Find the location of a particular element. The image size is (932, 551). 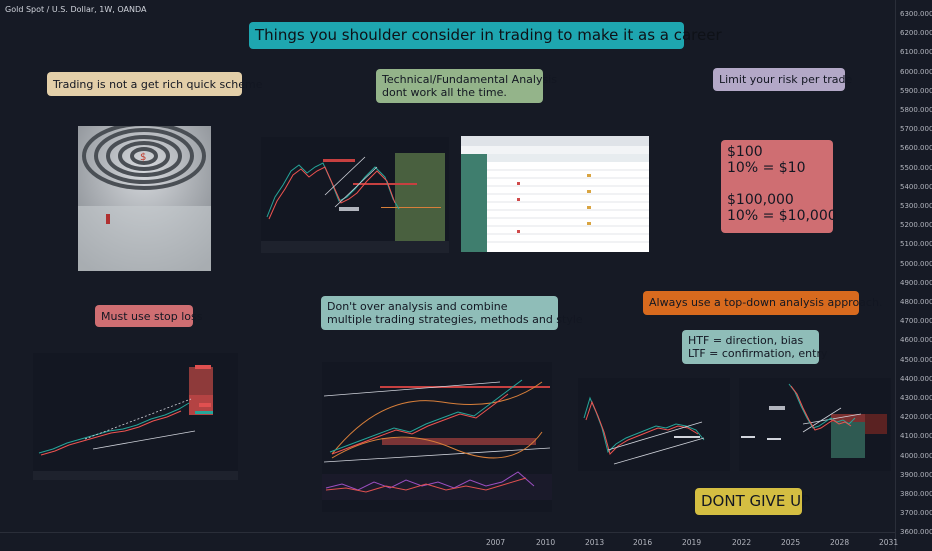

price-axis-label: 3700.000 is located at coordinates (916, 513).